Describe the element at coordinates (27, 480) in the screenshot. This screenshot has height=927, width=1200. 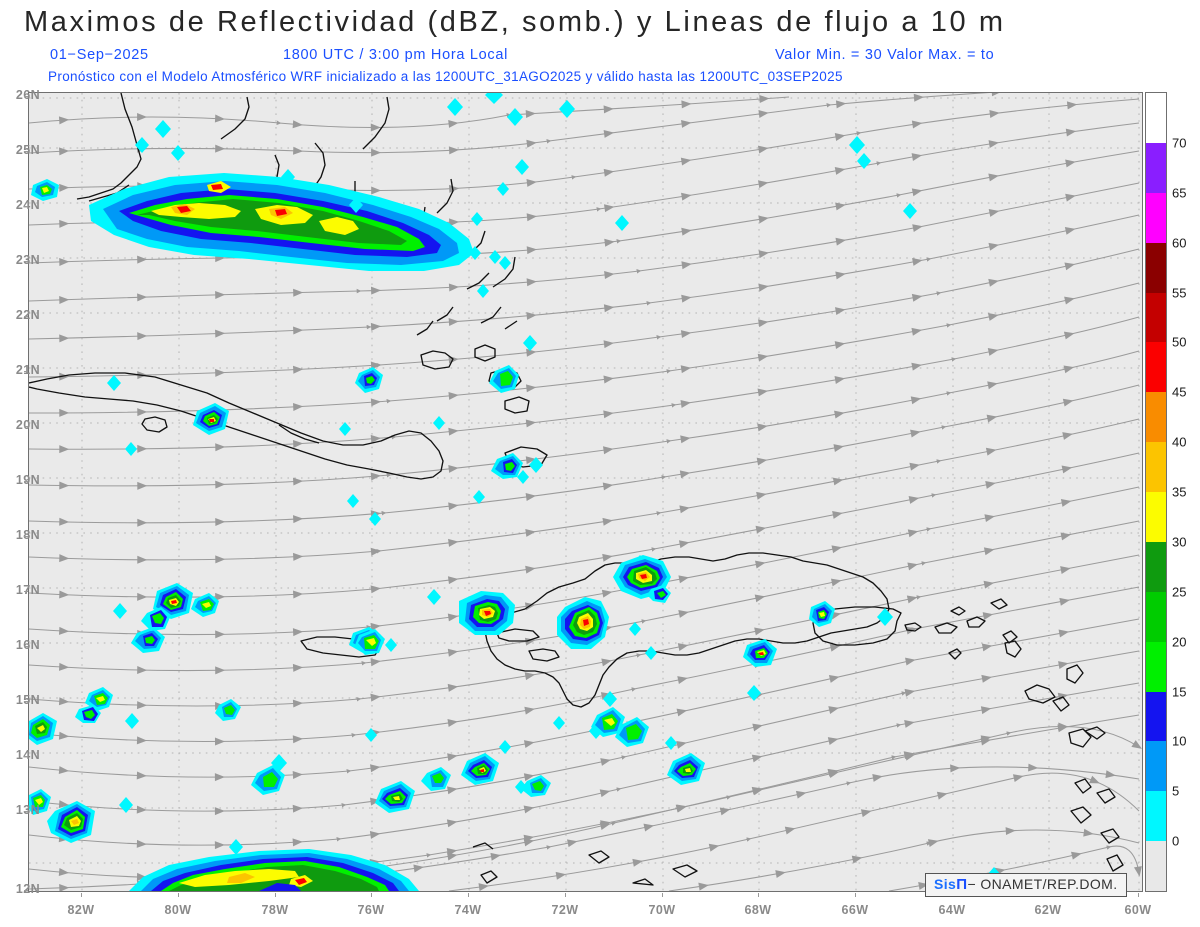
I see `lat-label: 19N` at that location.